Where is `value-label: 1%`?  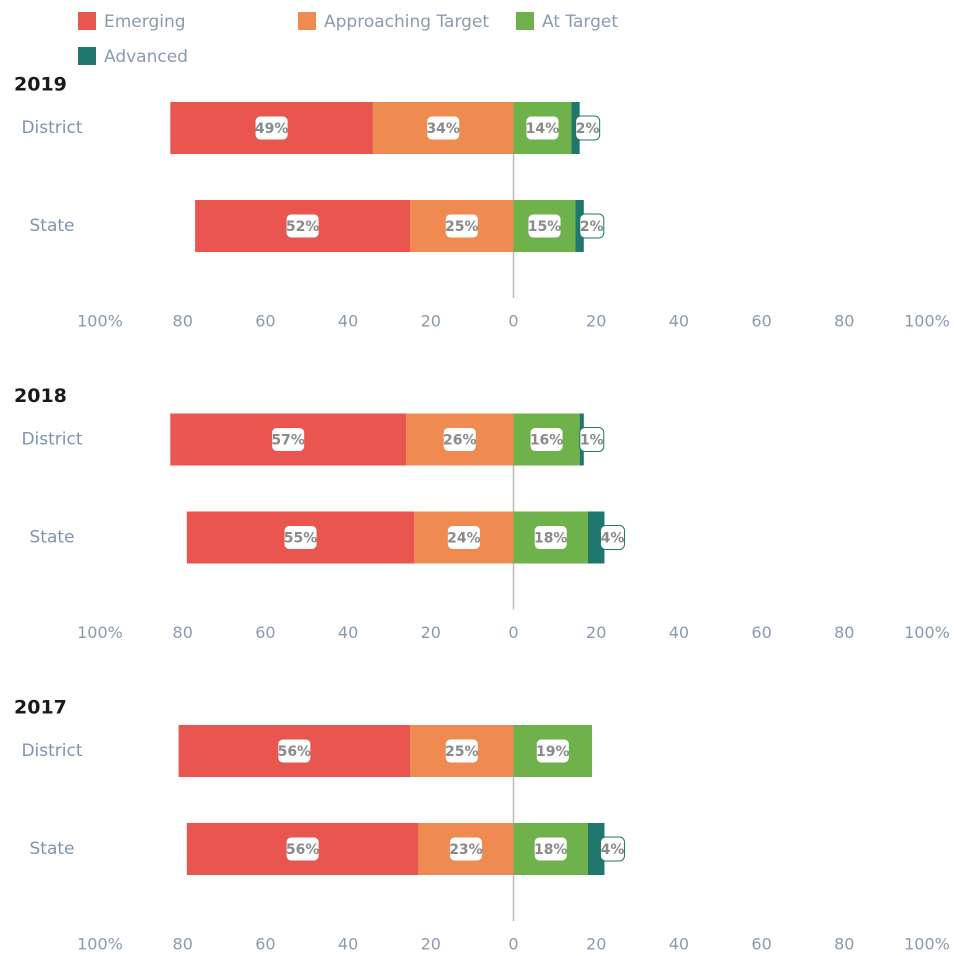 value-label: 1% is located at coordinates (592, 441).